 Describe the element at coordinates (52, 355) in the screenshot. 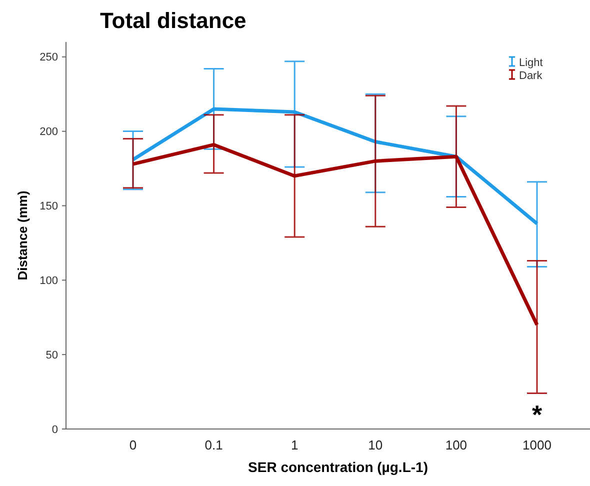

I see `y-tick-label: 50` at that location.